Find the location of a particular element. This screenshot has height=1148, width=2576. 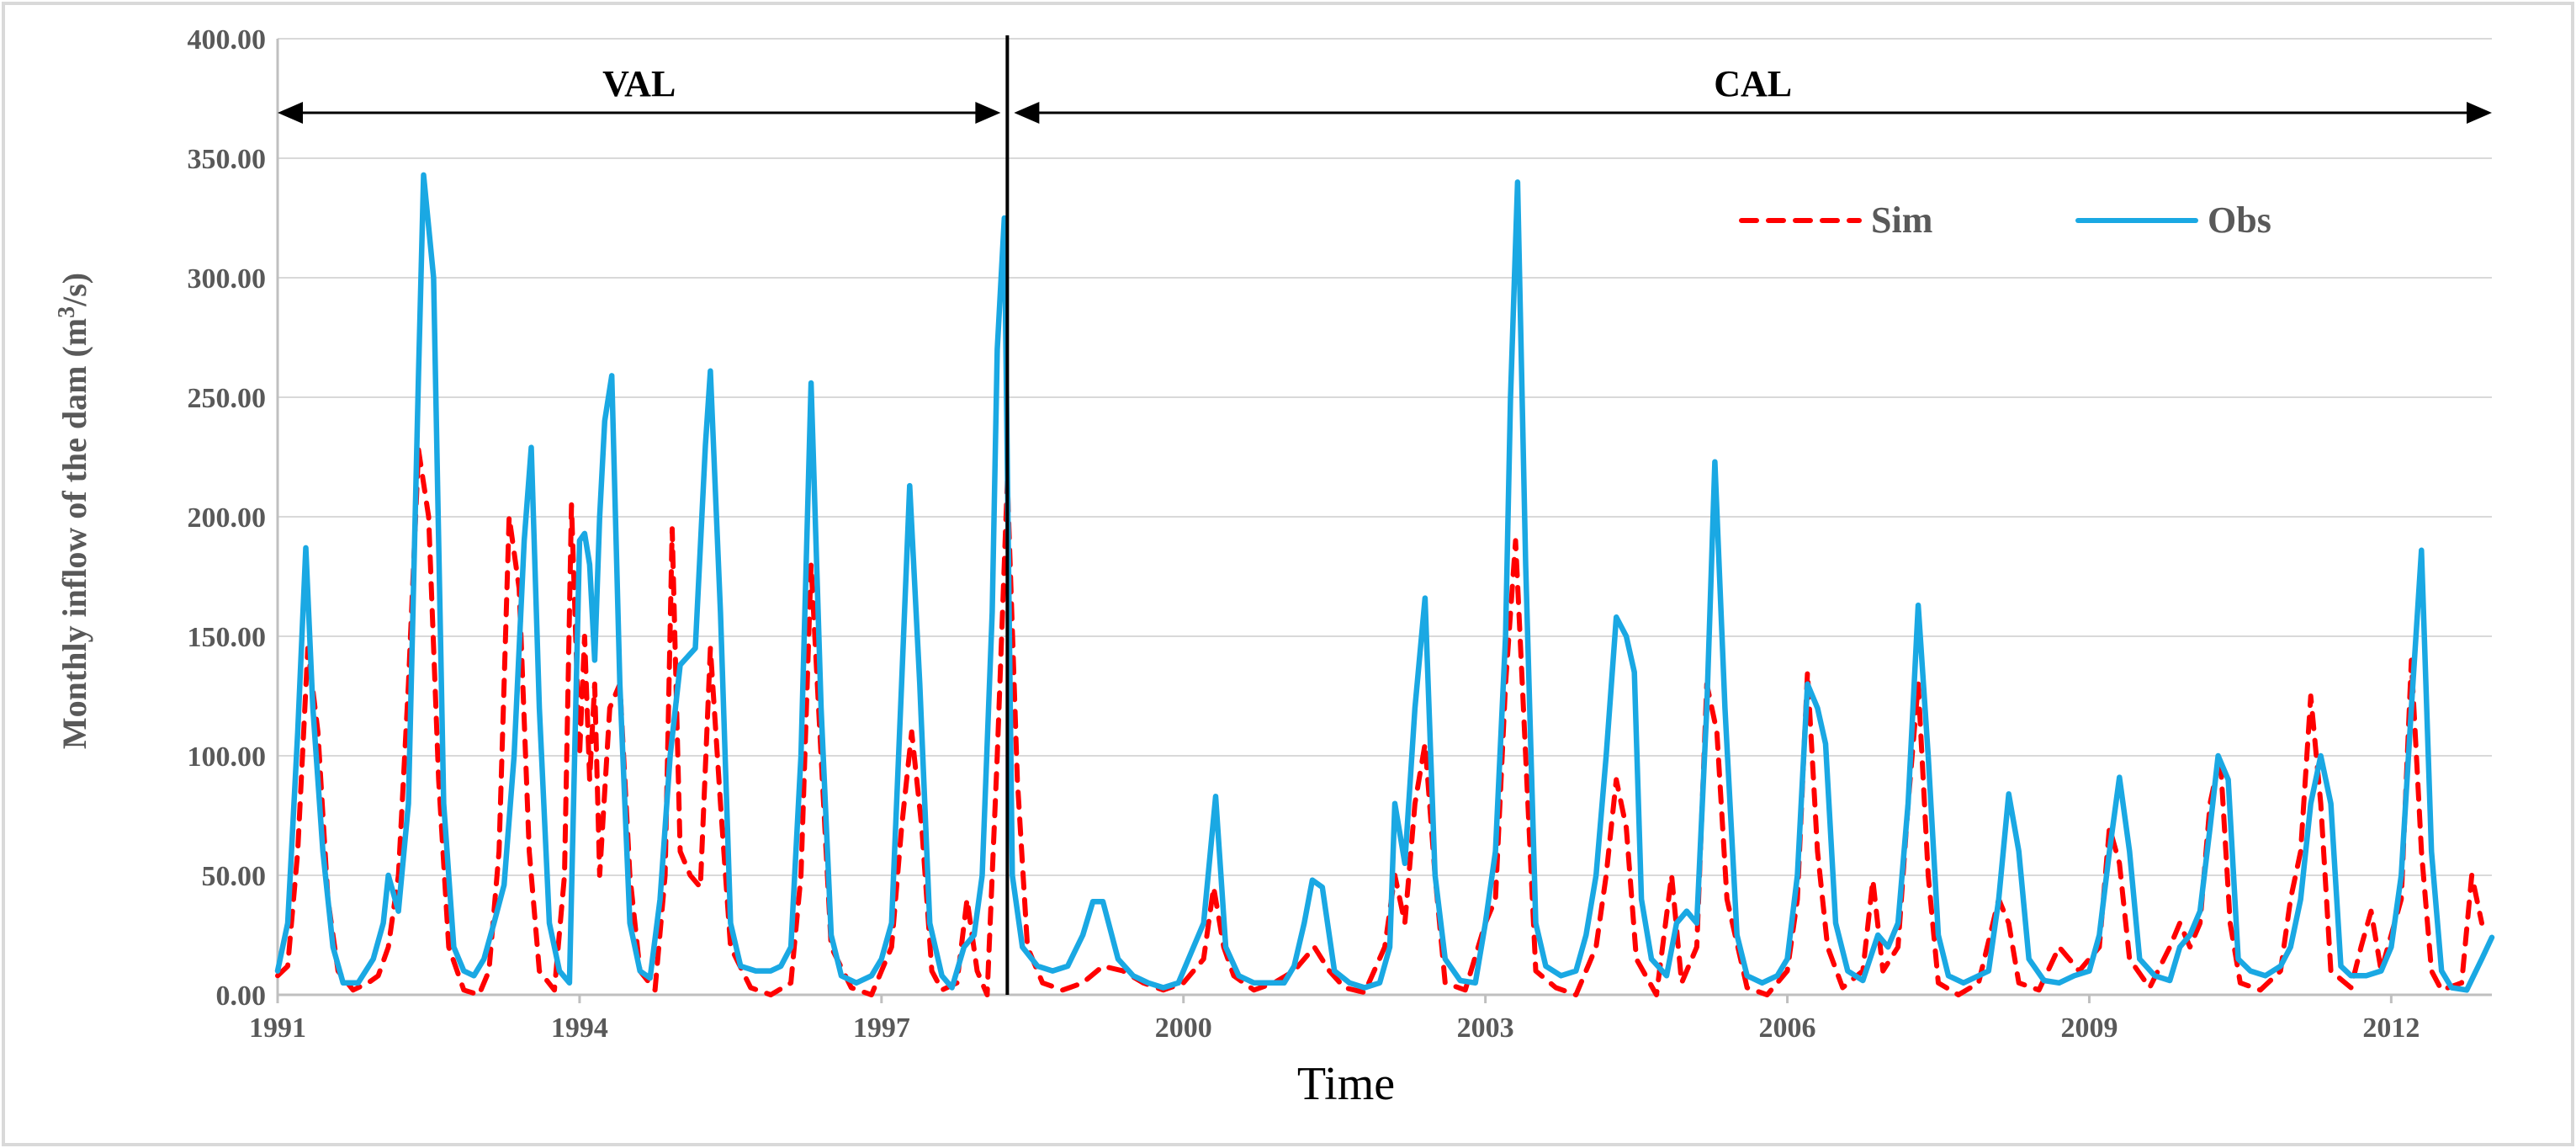

y-tick-label: 200.00 is located at coordinates (227, 518).